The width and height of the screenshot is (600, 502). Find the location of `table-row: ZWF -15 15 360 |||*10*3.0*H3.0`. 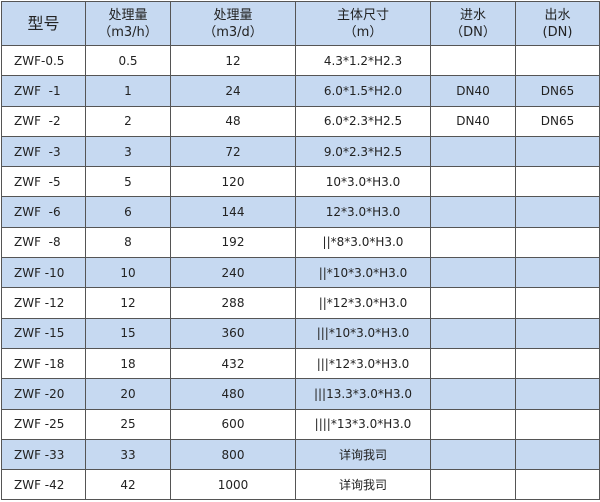

table-row: ZWF -15 15 360 |||*10*3.0*H3.0 is located at coordinates (300, 333).